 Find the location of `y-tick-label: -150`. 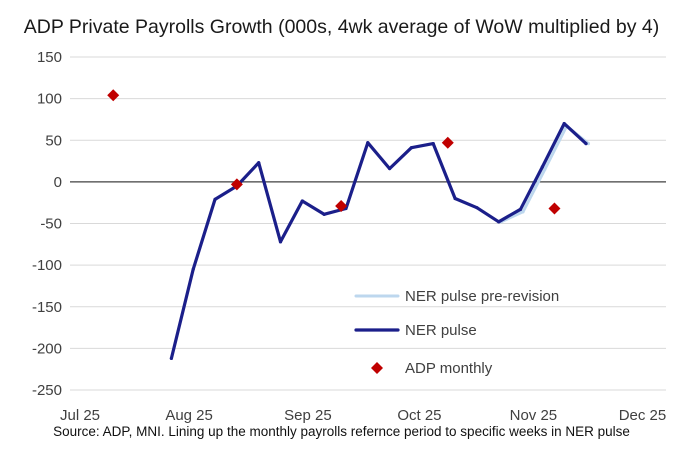

y-tick-label: -150 is located at coordinates (47, 307).